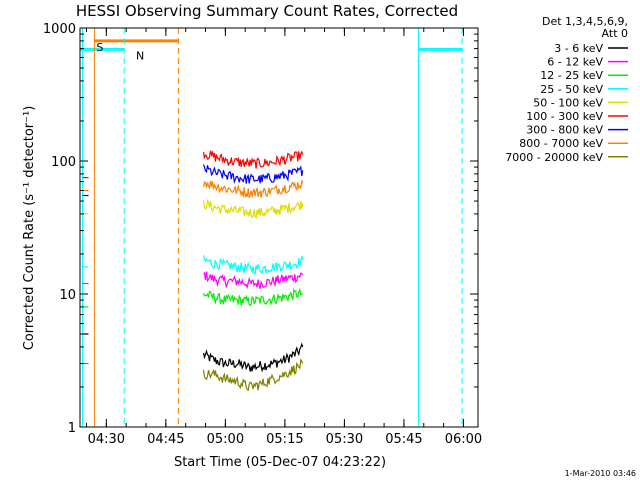  I want to click on series-6-12-kev, so click(193, 280).